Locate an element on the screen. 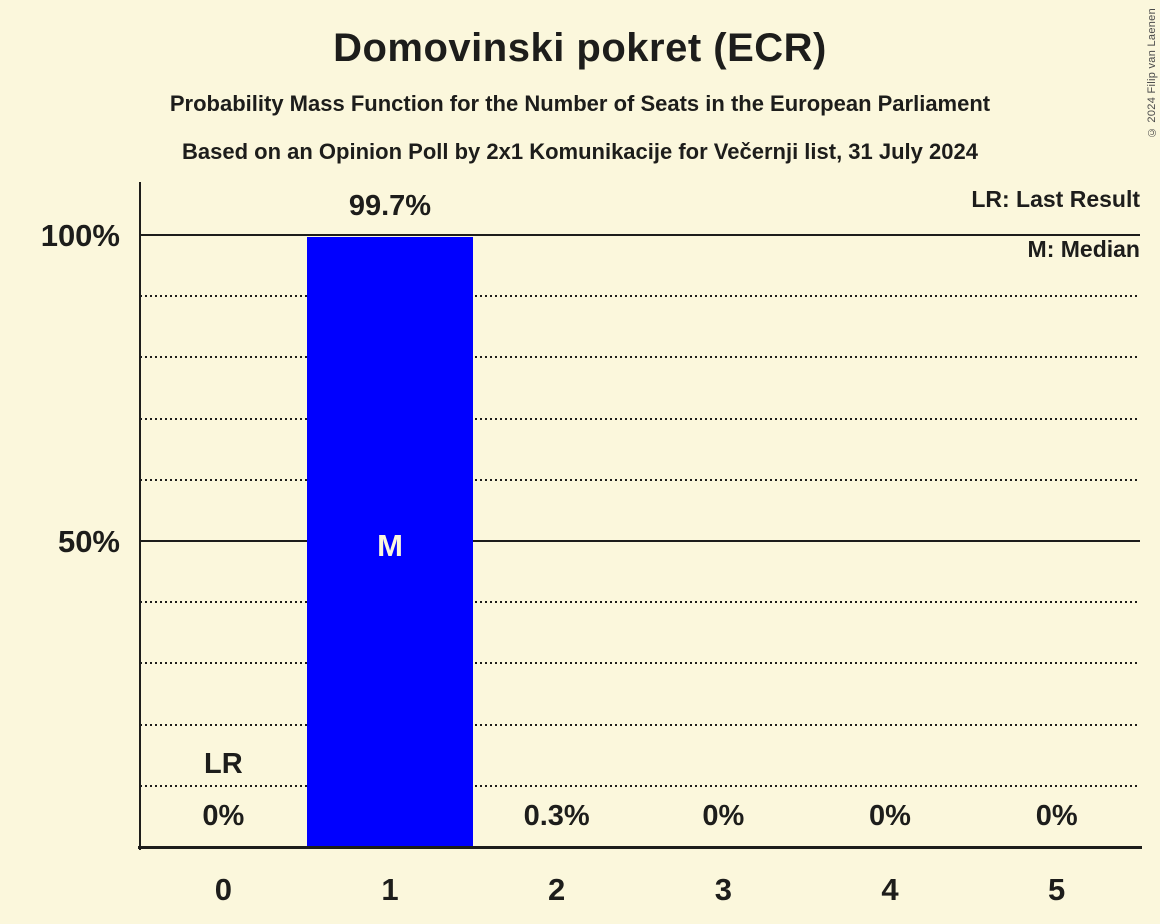 The height and width of the screenshot is (924, 1160). last-result-marker: LR is located at coordinates (223, 764).